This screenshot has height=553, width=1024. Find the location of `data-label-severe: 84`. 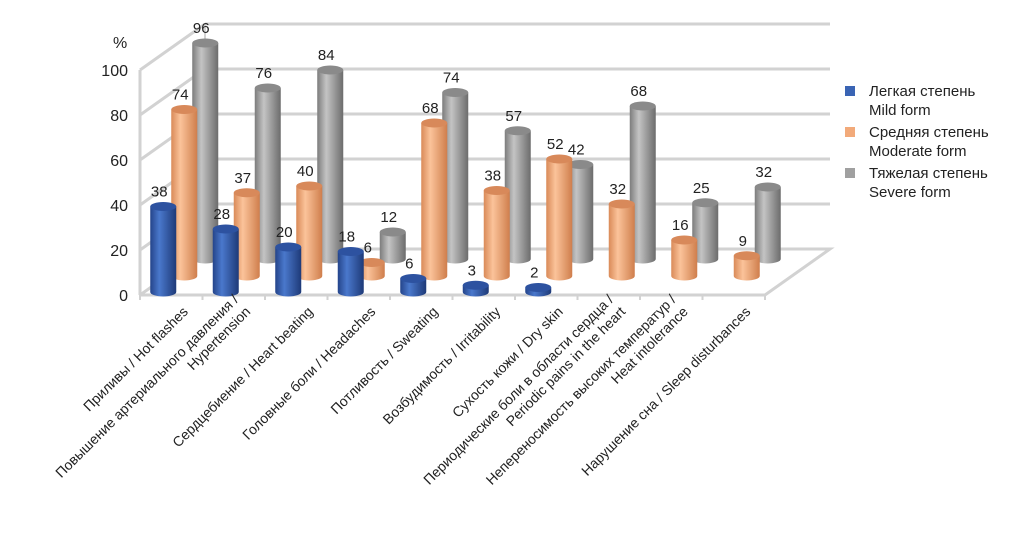

data-label-severe: 84 is located at coordinates (326, 55).